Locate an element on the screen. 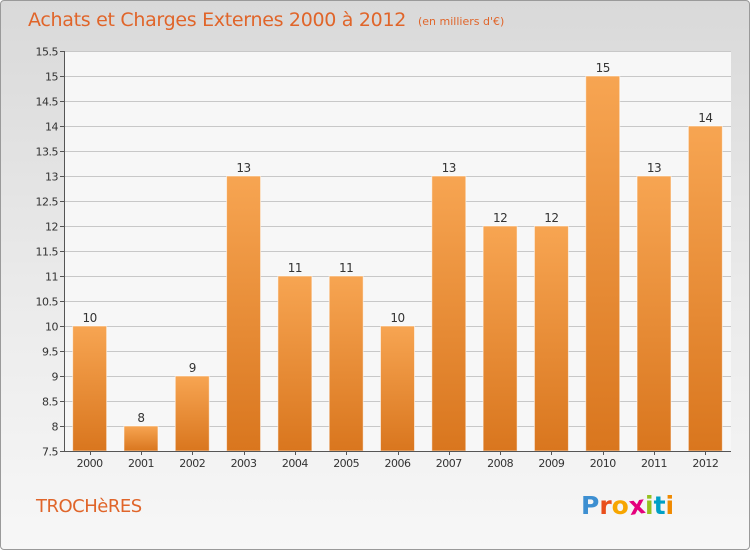 Image resolution: width=750 pixels, height=550 pixels. y-tick-label: 9 is located at coordinates (55, 377).